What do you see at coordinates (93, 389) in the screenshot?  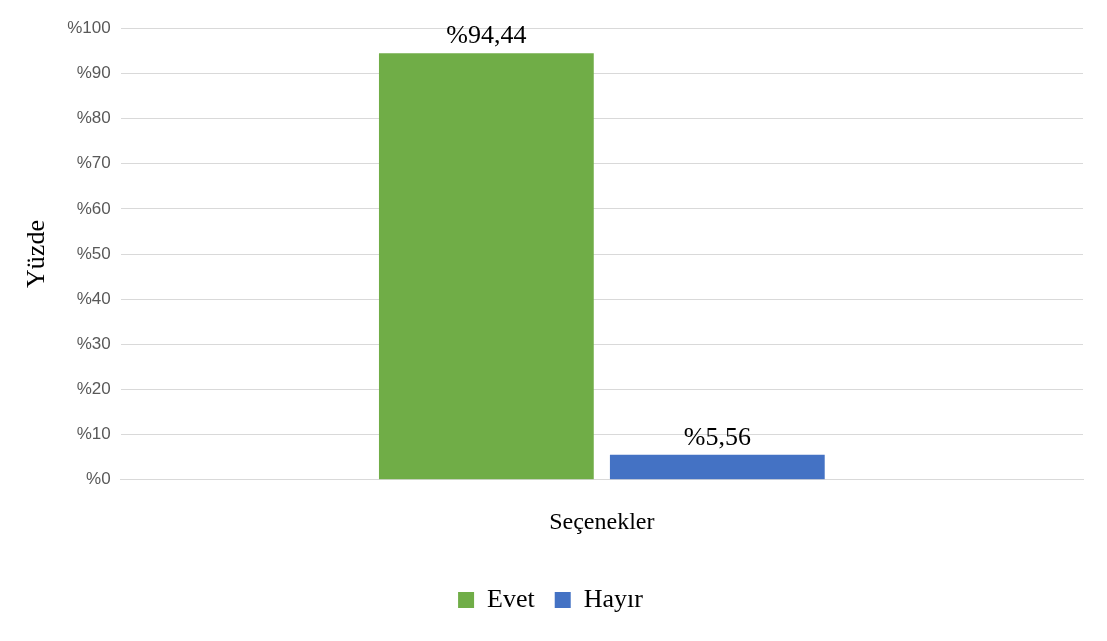 I see `y-tick-label: %20` at bounding box center [93, 389].